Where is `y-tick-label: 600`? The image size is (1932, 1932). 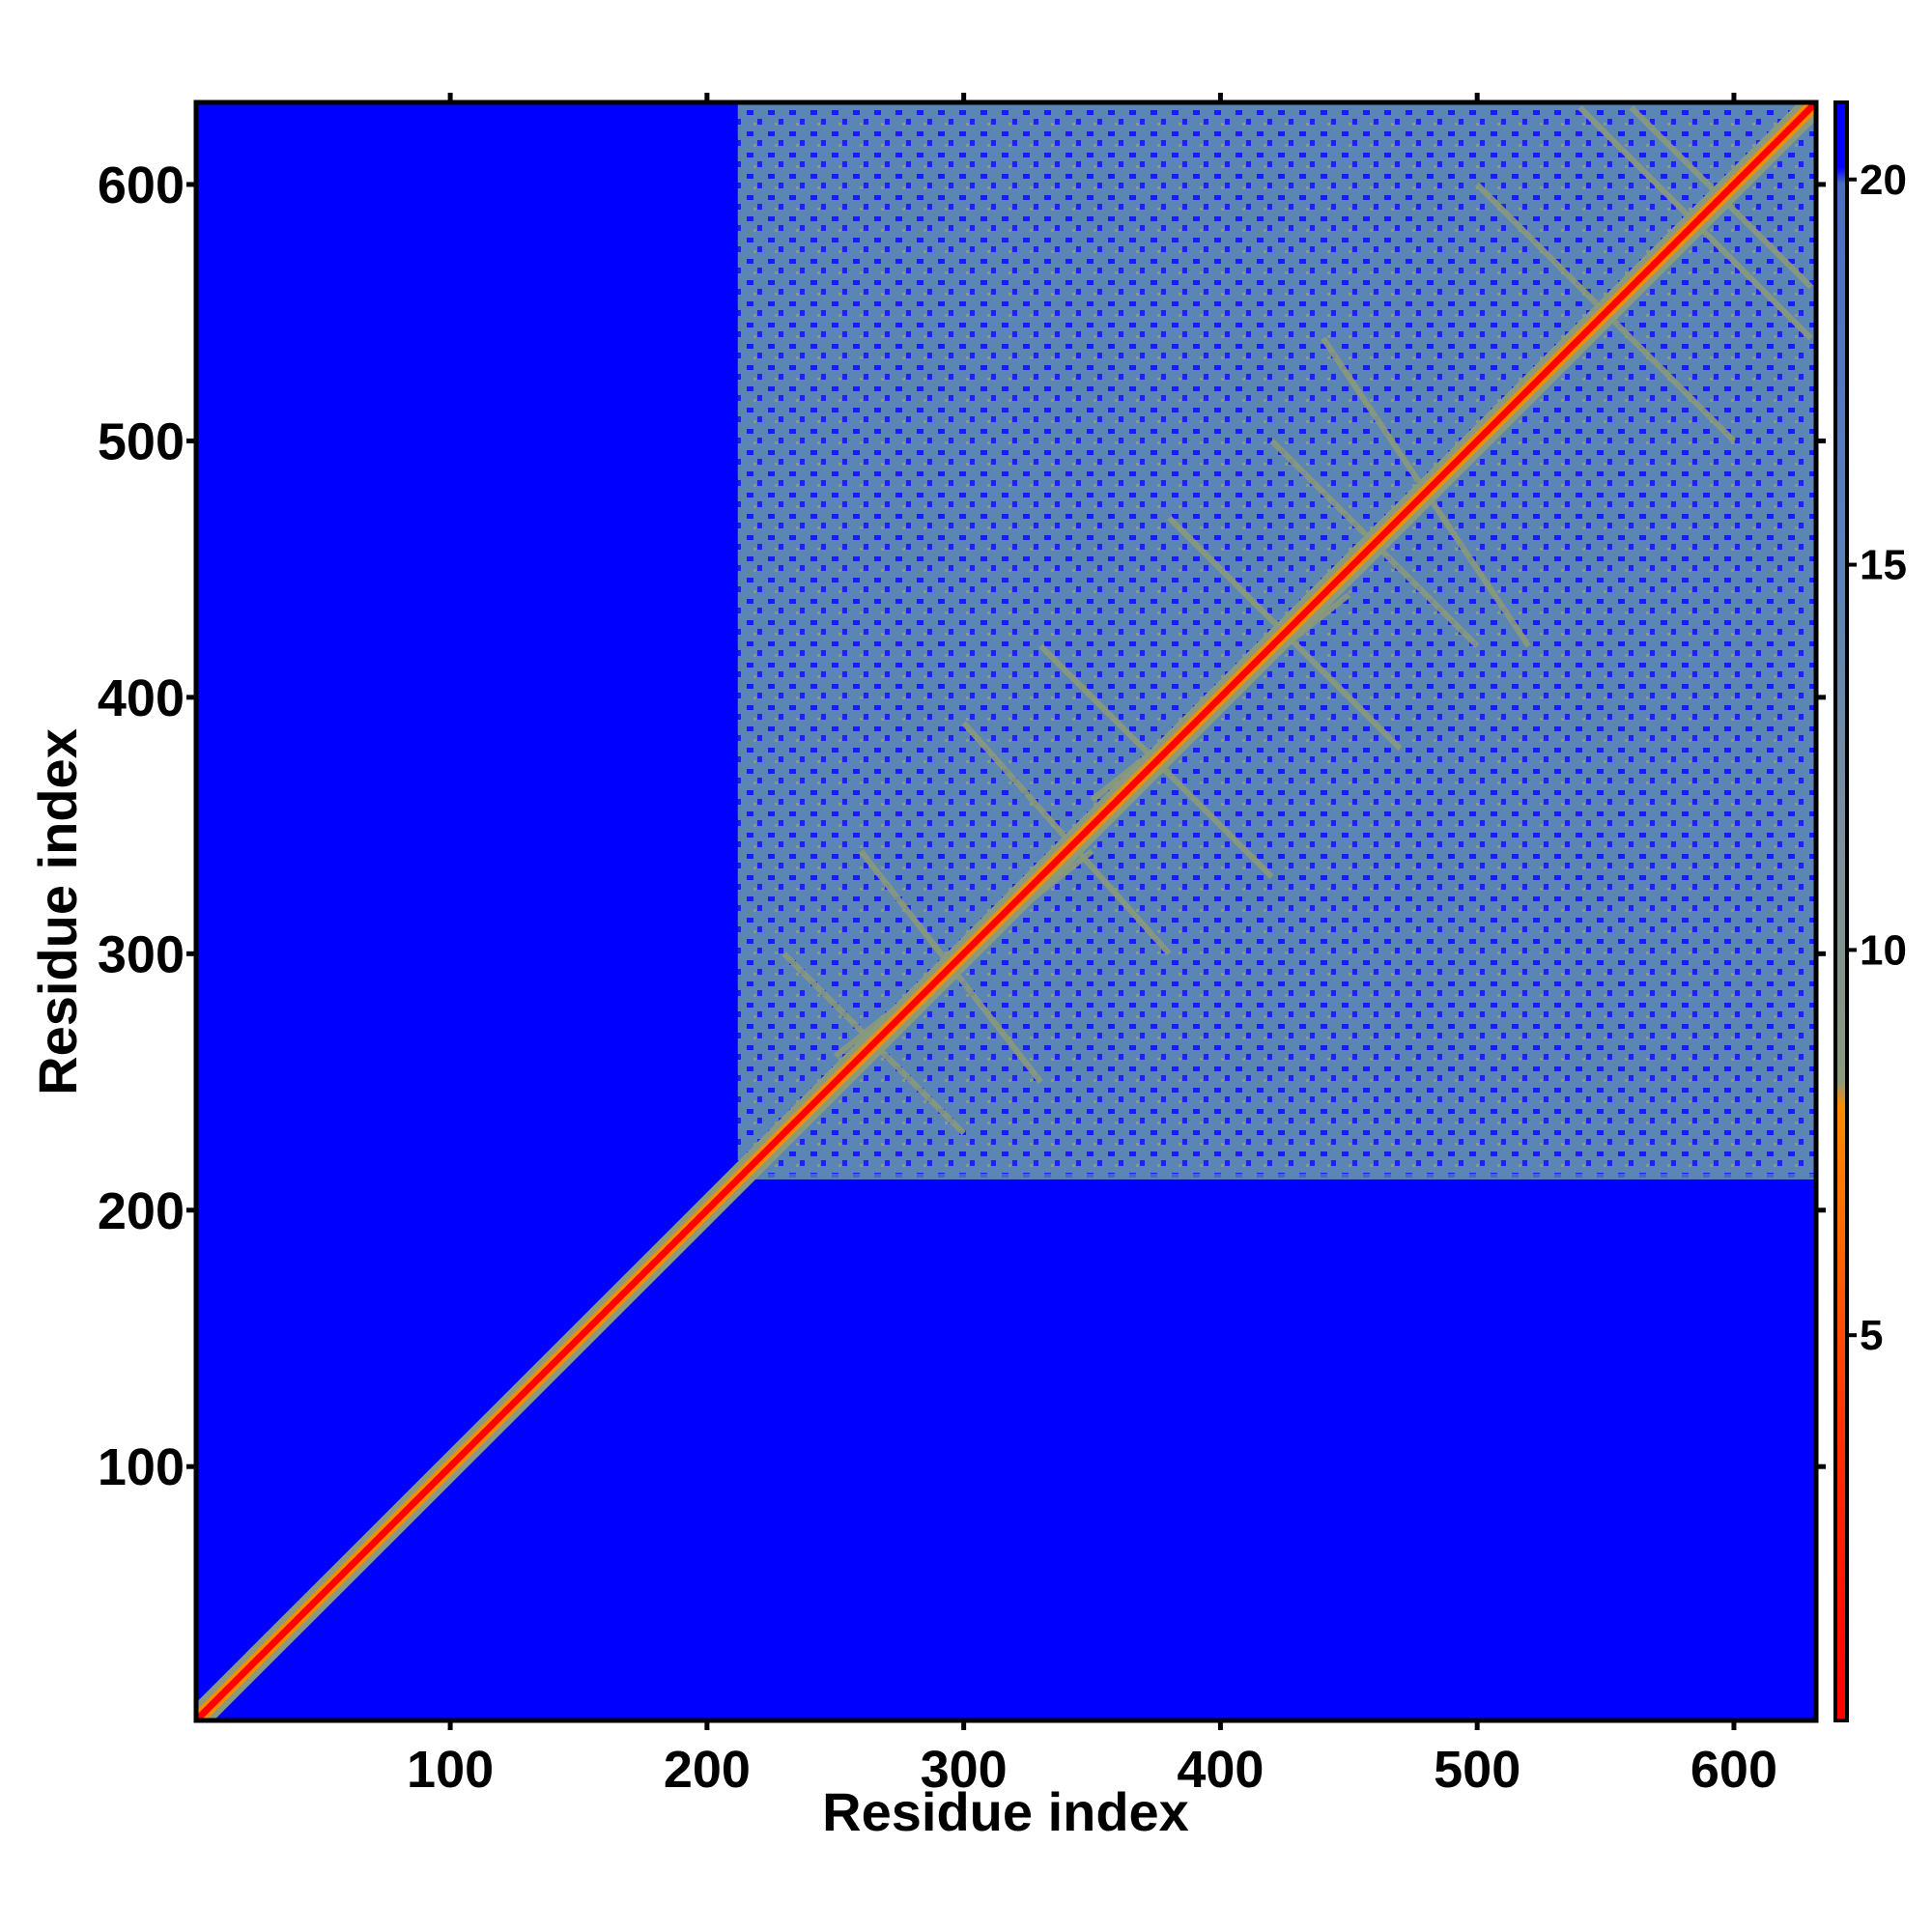
y-tick-label: 600 is located at coordinates (141, 185).